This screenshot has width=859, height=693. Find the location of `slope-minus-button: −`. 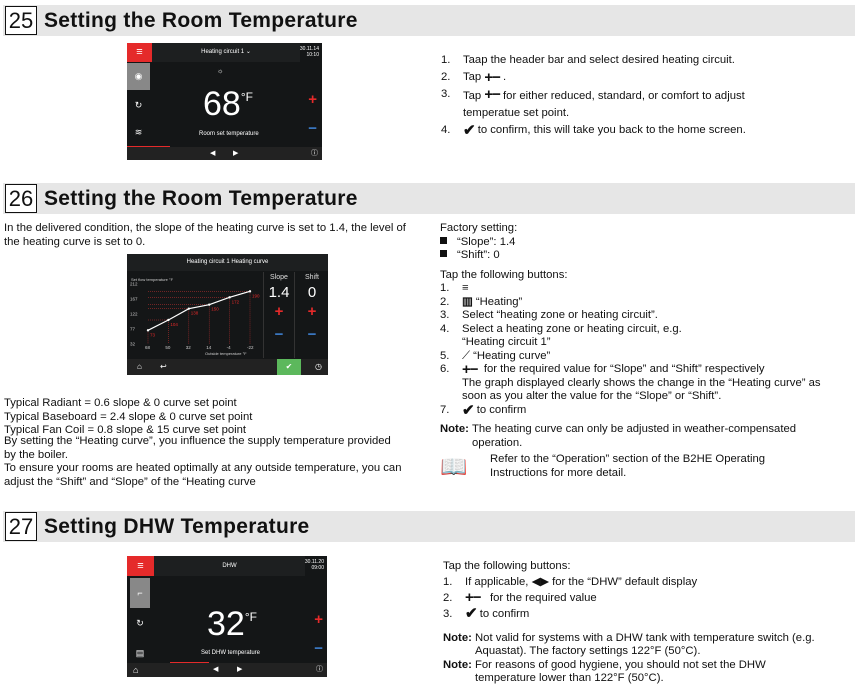

slope-minus-button: − is located at coordinates (279, 334).